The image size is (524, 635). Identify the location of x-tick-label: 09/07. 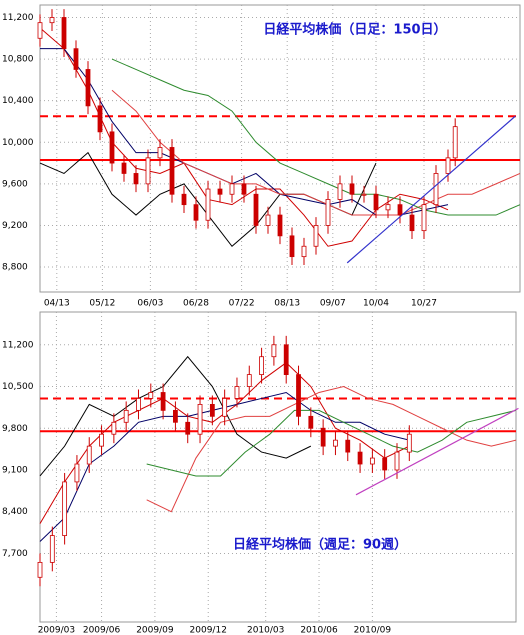
(333, 304).